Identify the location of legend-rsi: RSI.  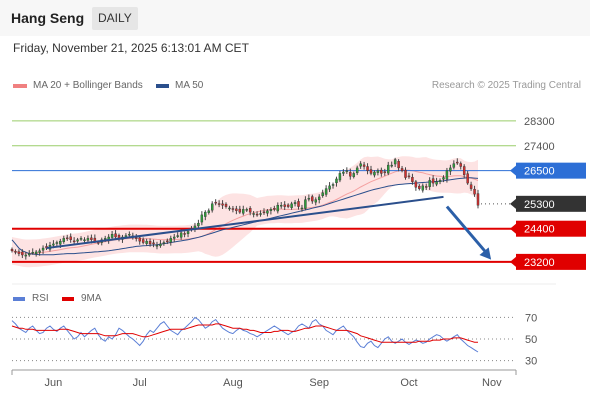
(31, 298).